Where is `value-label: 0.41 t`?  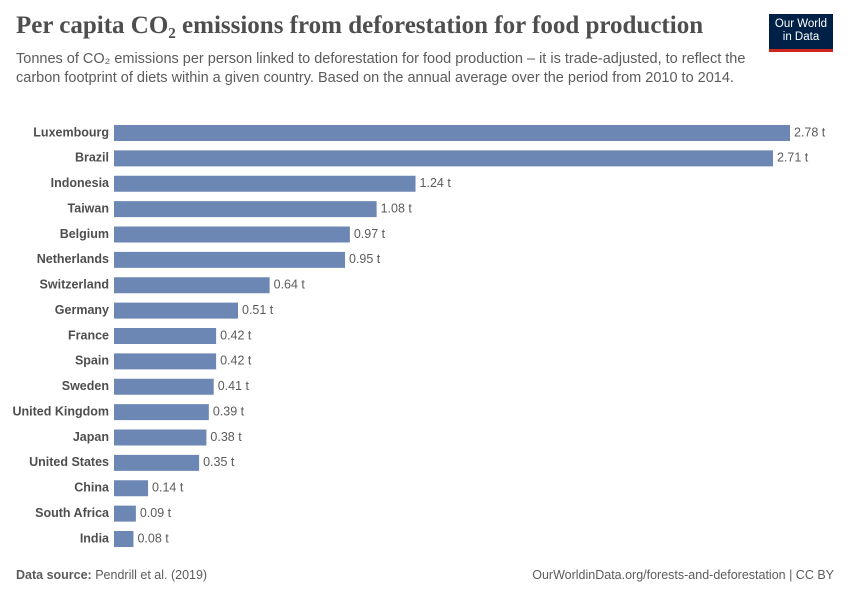
value-label: 0.41 t is located at coordinates (234, 386).